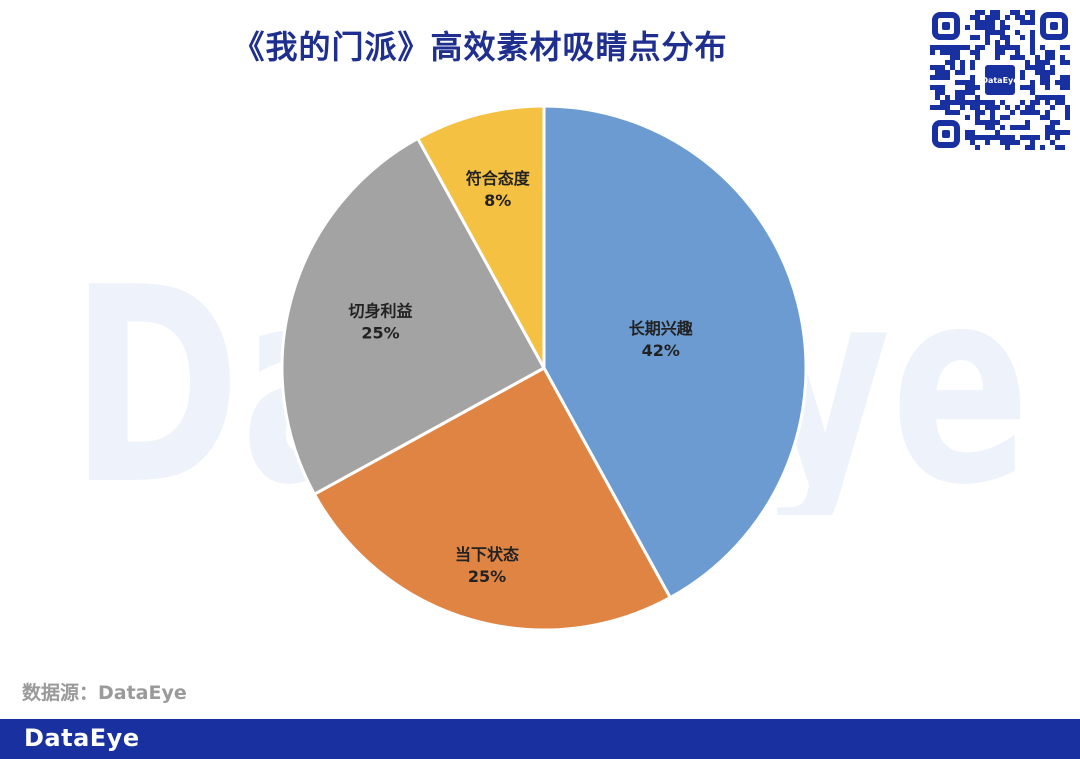 This screenshot has height=759, width=1080. What do you see at coordinates (661, 328) in the screenshot?
I see `slice-label: 长期兴趣` at bounding box center [661, 328].